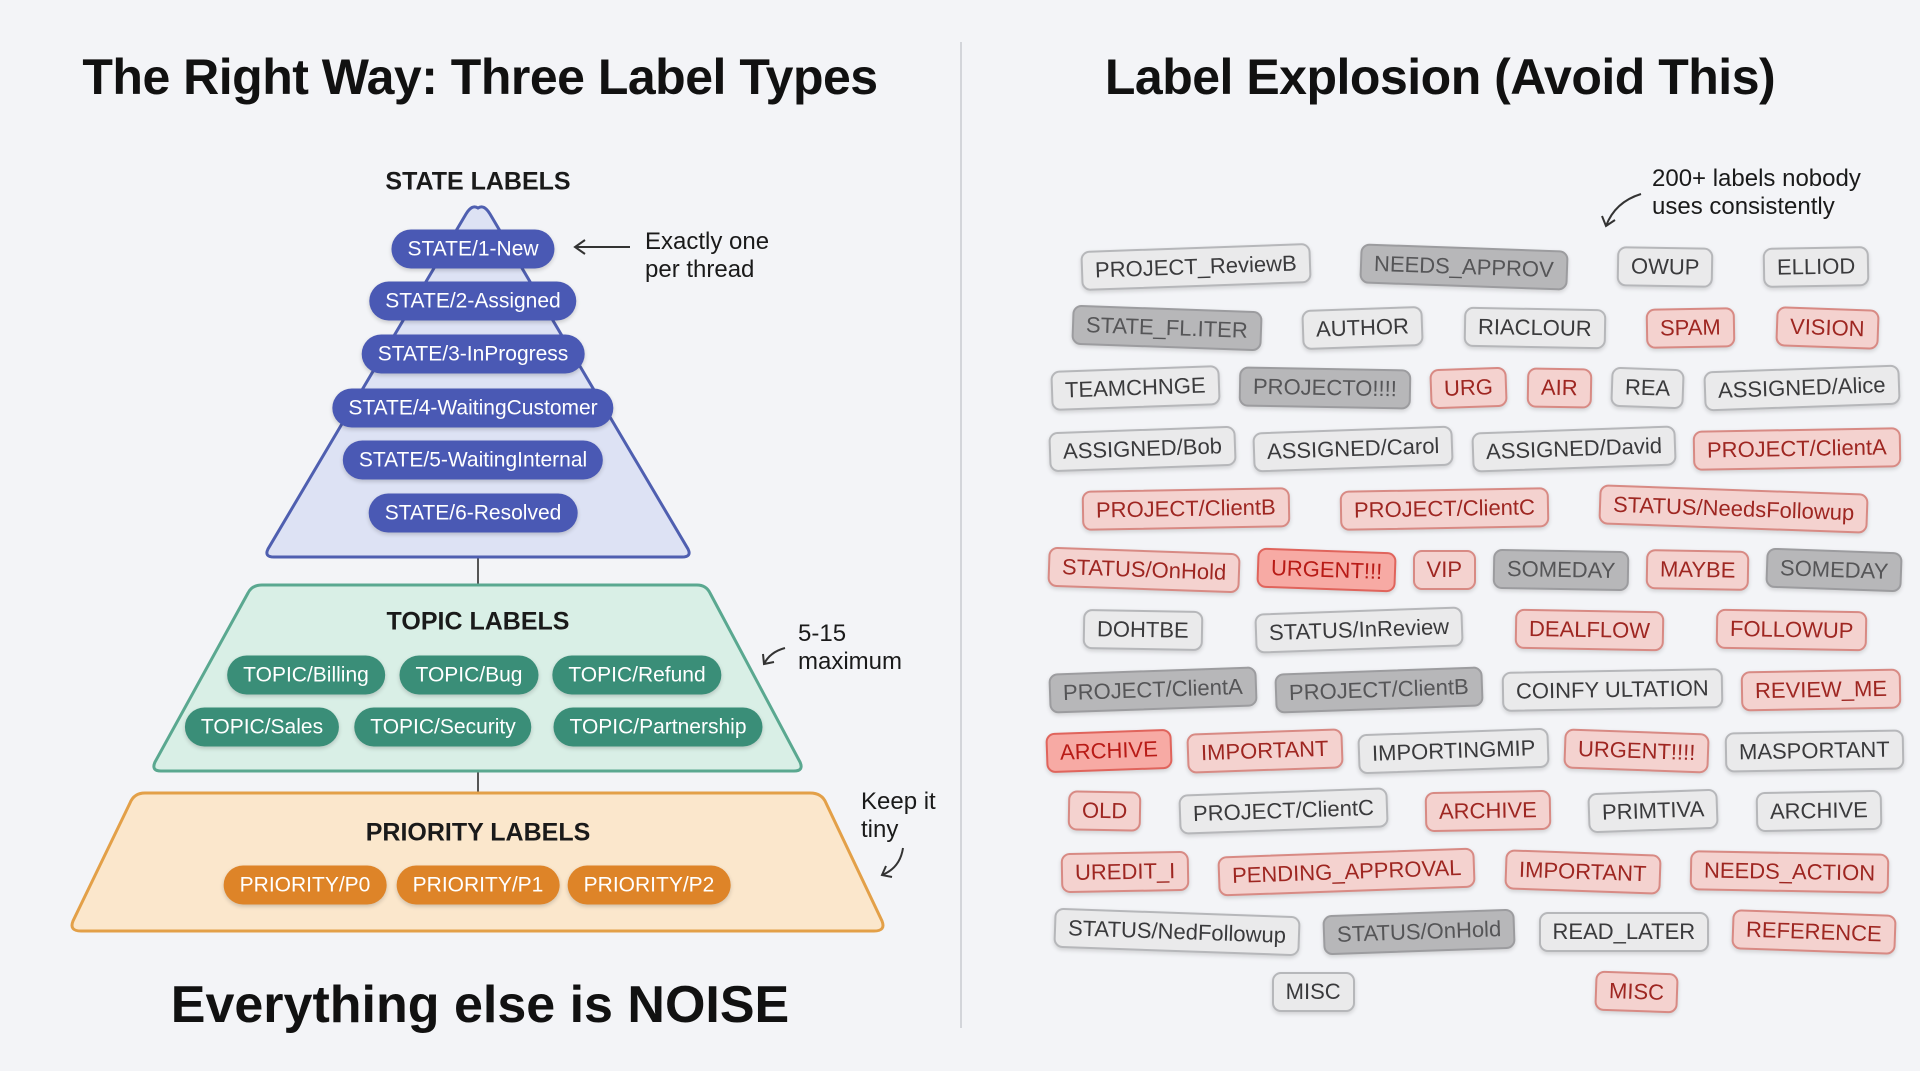  What do you see at coordinates (478, 832) in the screenshot?
I see `priority-section-title: PRIORITY LABELS` at bounding box center [478, 832].